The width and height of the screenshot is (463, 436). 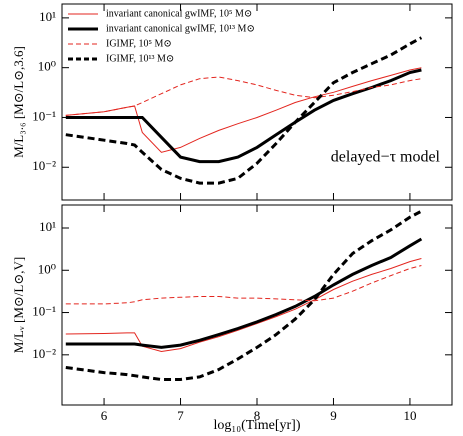 What do you see at coordinates (139, 43) in the screenshot?
I see `legend-label: IGIMF, 10⁵ M⊙` at bounding box center [139, 43].